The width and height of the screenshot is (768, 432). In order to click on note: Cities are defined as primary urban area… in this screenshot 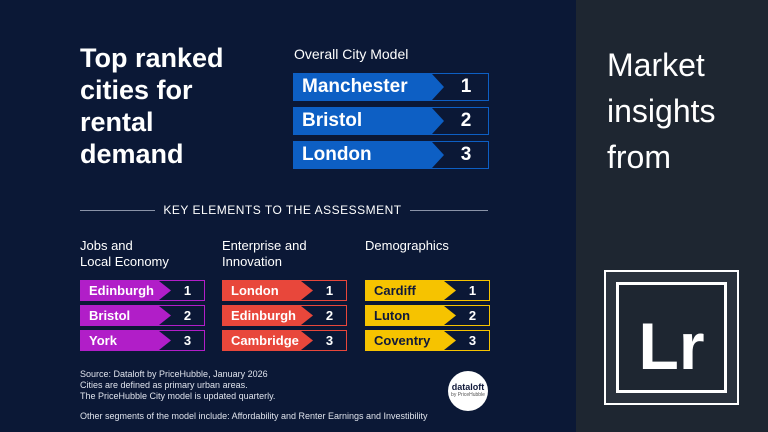, I will do `click(164, 385)`.